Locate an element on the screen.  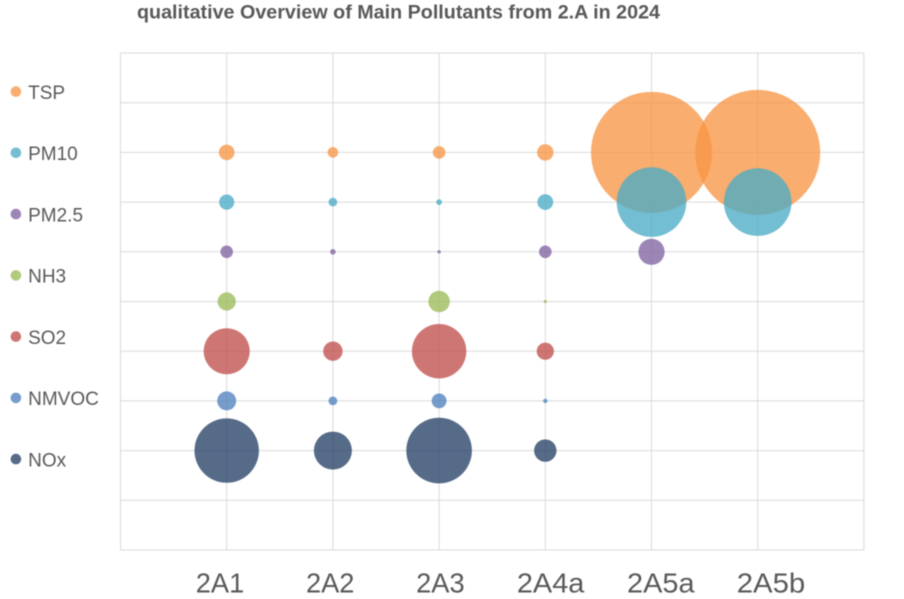
svg-text: TSP is located at coordinates (46, 93).